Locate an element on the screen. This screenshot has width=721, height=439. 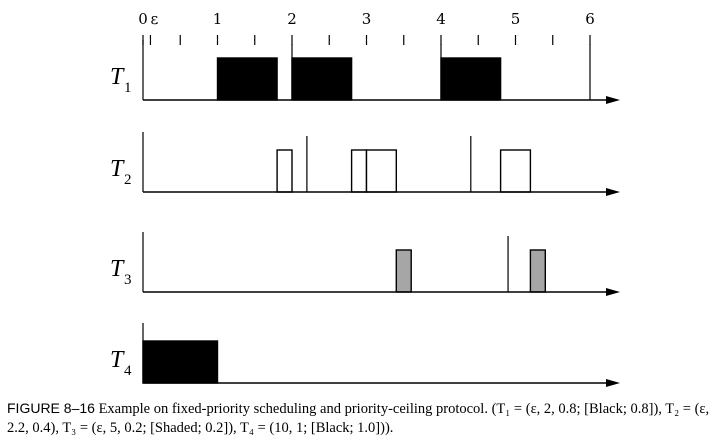
tick-label: 3 is located at coordinates (367, 19).